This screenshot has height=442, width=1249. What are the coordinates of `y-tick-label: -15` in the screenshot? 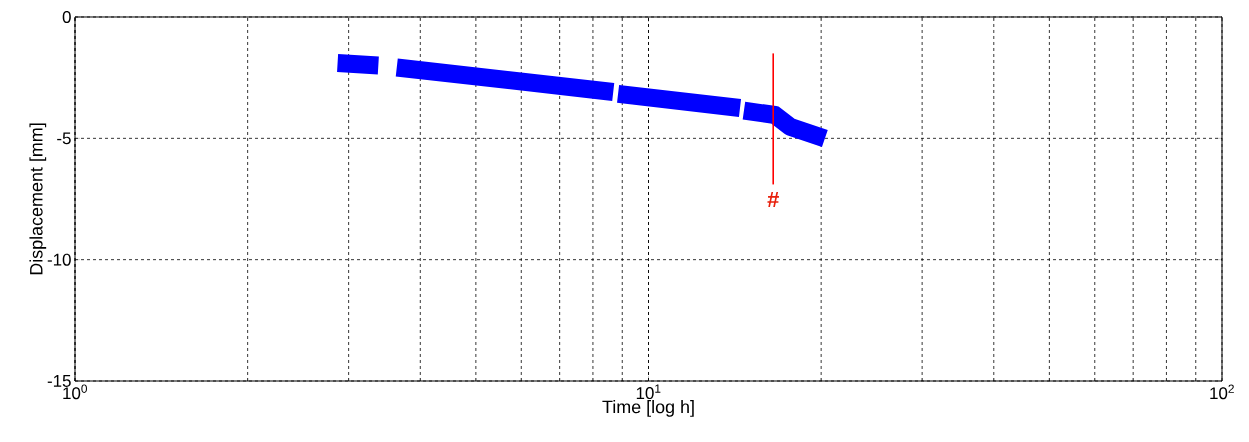 It's located at (59, 381).